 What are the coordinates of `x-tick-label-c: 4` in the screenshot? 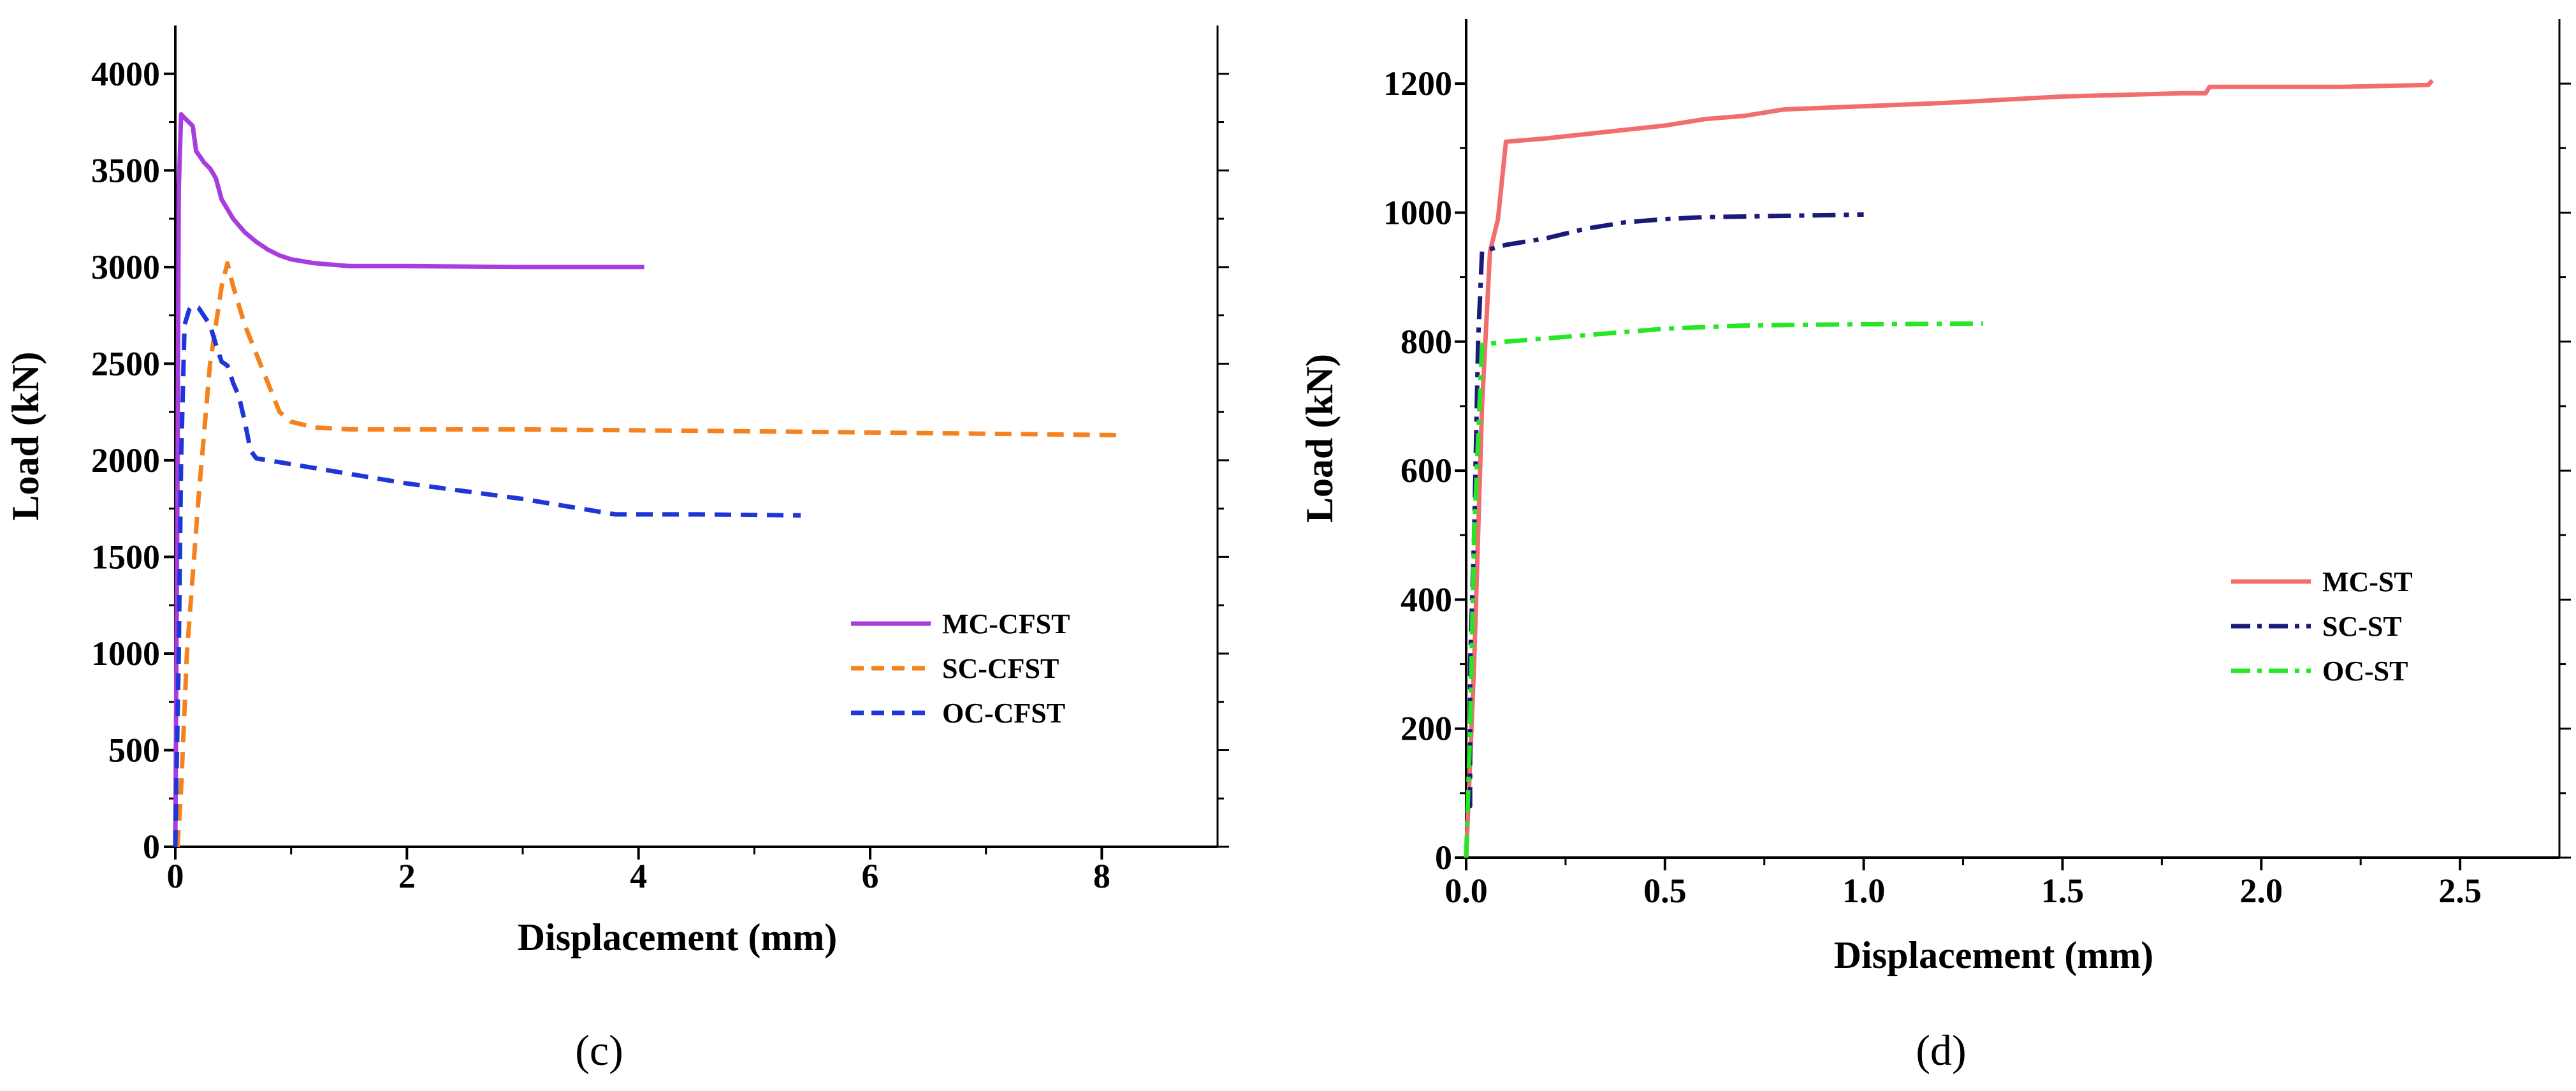 It's located at (638, 876).